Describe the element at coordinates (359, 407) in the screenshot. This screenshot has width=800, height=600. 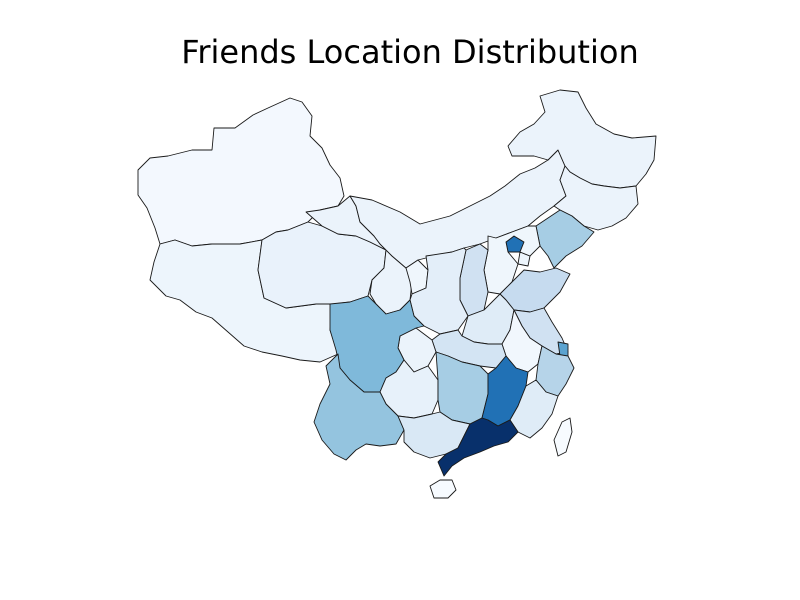
I see `region-yunnan` at that location.